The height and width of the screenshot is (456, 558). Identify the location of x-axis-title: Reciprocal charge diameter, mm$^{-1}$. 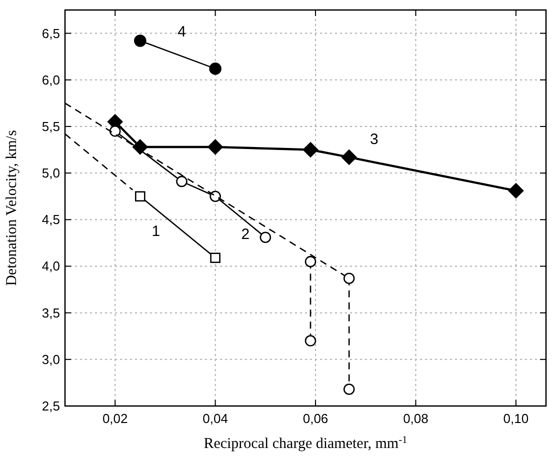
(306, 443).